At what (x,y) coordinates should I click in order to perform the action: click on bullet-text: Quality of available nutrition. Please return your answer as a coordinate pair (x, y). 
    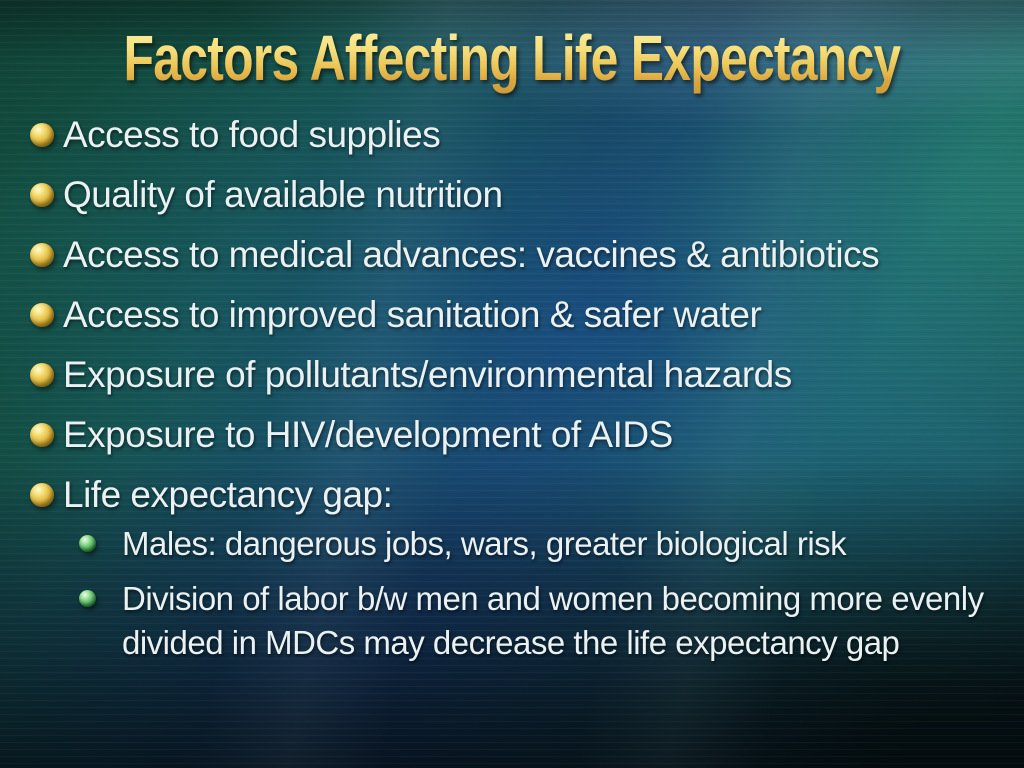
    Looking at the image, I should click on (283, 194).